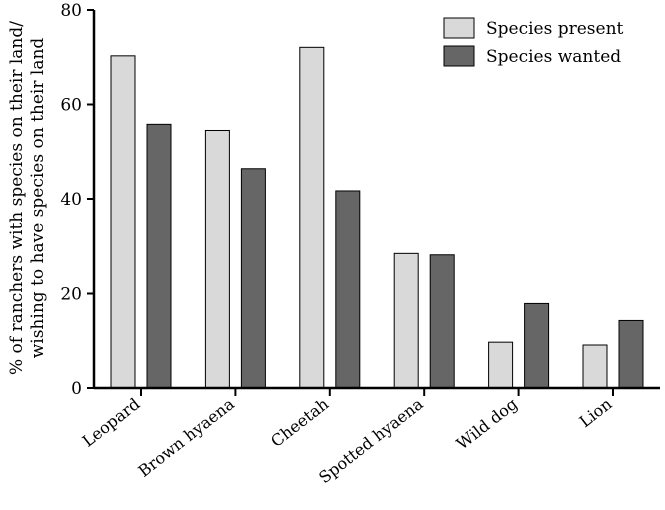 The image size is (665, 510). Describe the element at coordinates (111, 422) in the screenshot. I see `x-tick-label: Leopard` at that location.